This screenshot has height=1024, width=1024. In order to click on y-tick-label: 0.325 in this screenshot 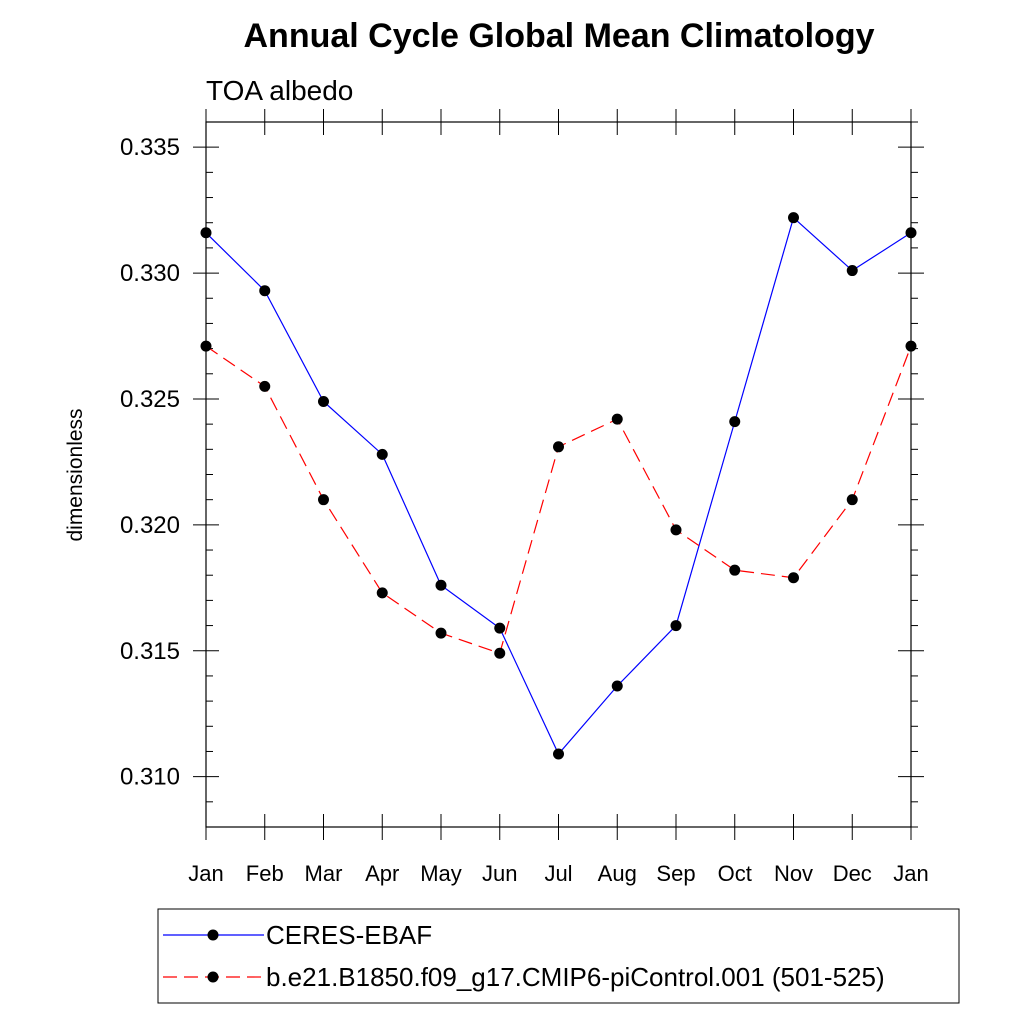, I will do `click(150, 399)`.